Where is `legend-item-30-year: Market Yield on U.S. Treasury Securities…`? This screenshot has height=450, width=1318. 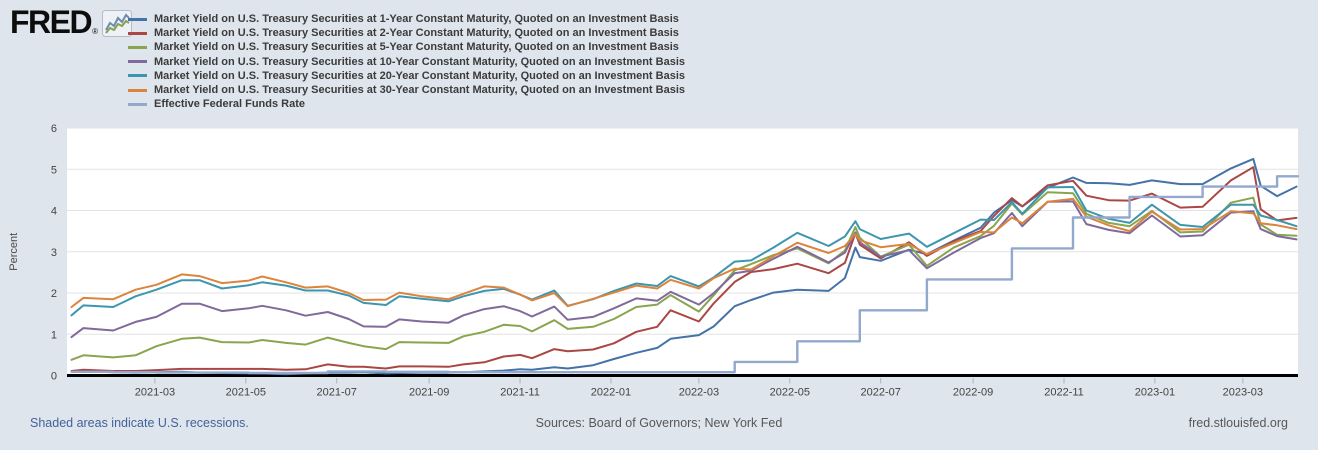 legend-item-30-year: Market Yield on U.S. Treasury Securities… is located at coordinates (406, 90).